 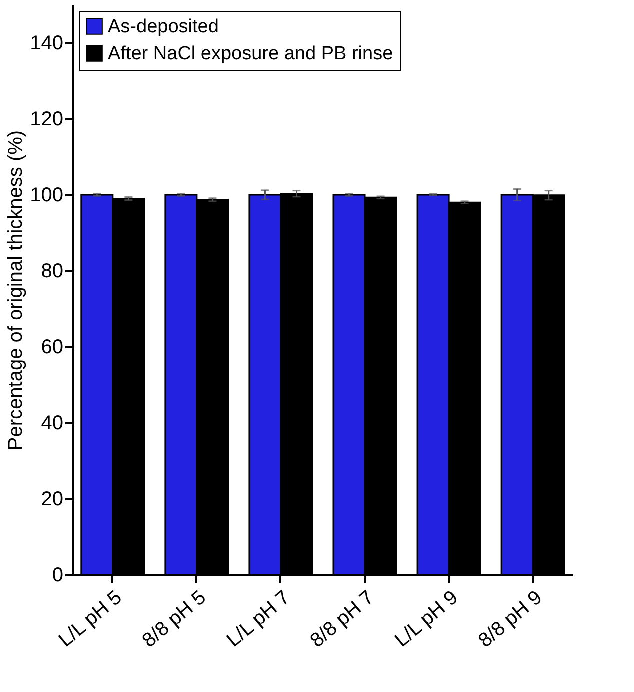 What do you see at coordinates (16, 290) in the screenshot?
I see `y-axis-title: Percentage of original thickness (%)` at bounding box center [16, 290].